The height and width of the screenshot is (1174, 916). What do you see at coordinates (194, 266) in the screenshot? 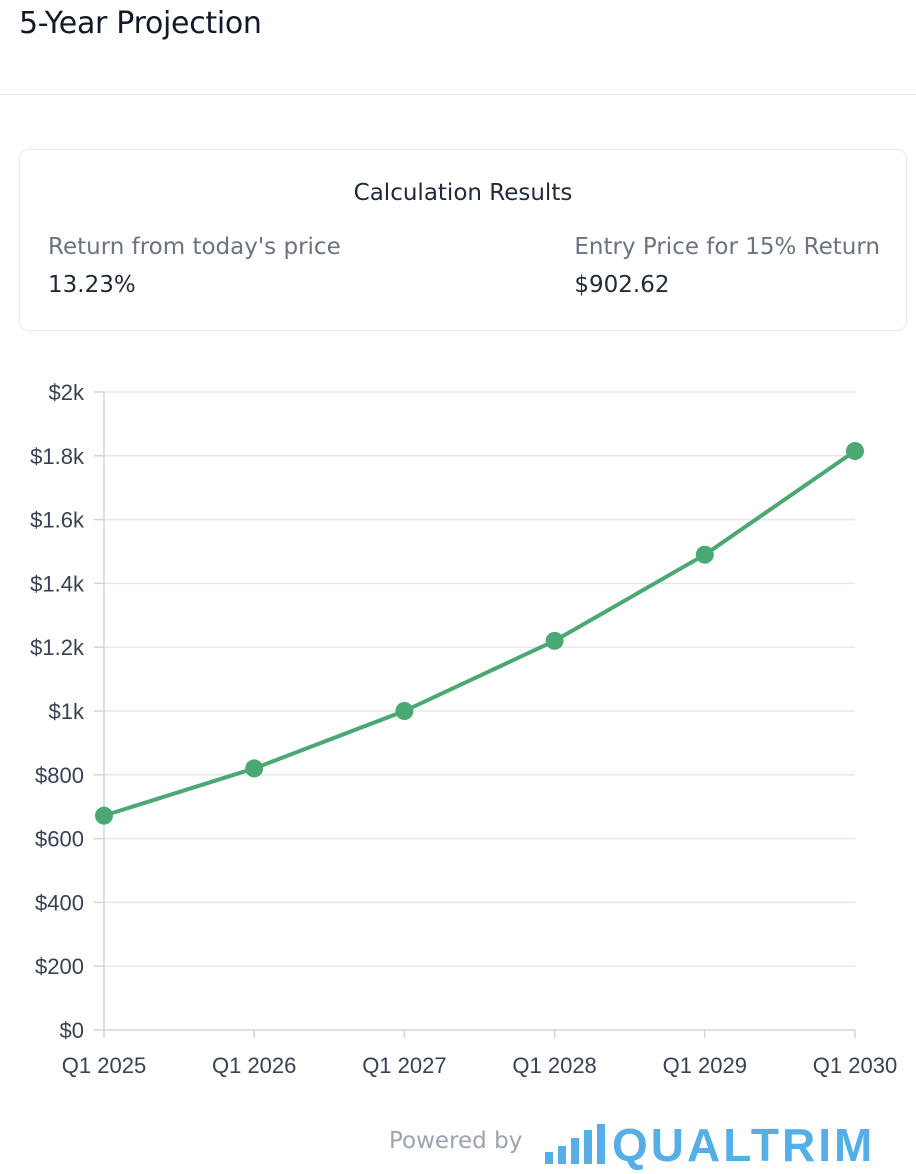
I see `return-metric: Return from today's price 13.23%` at bounding box center [194, 266].